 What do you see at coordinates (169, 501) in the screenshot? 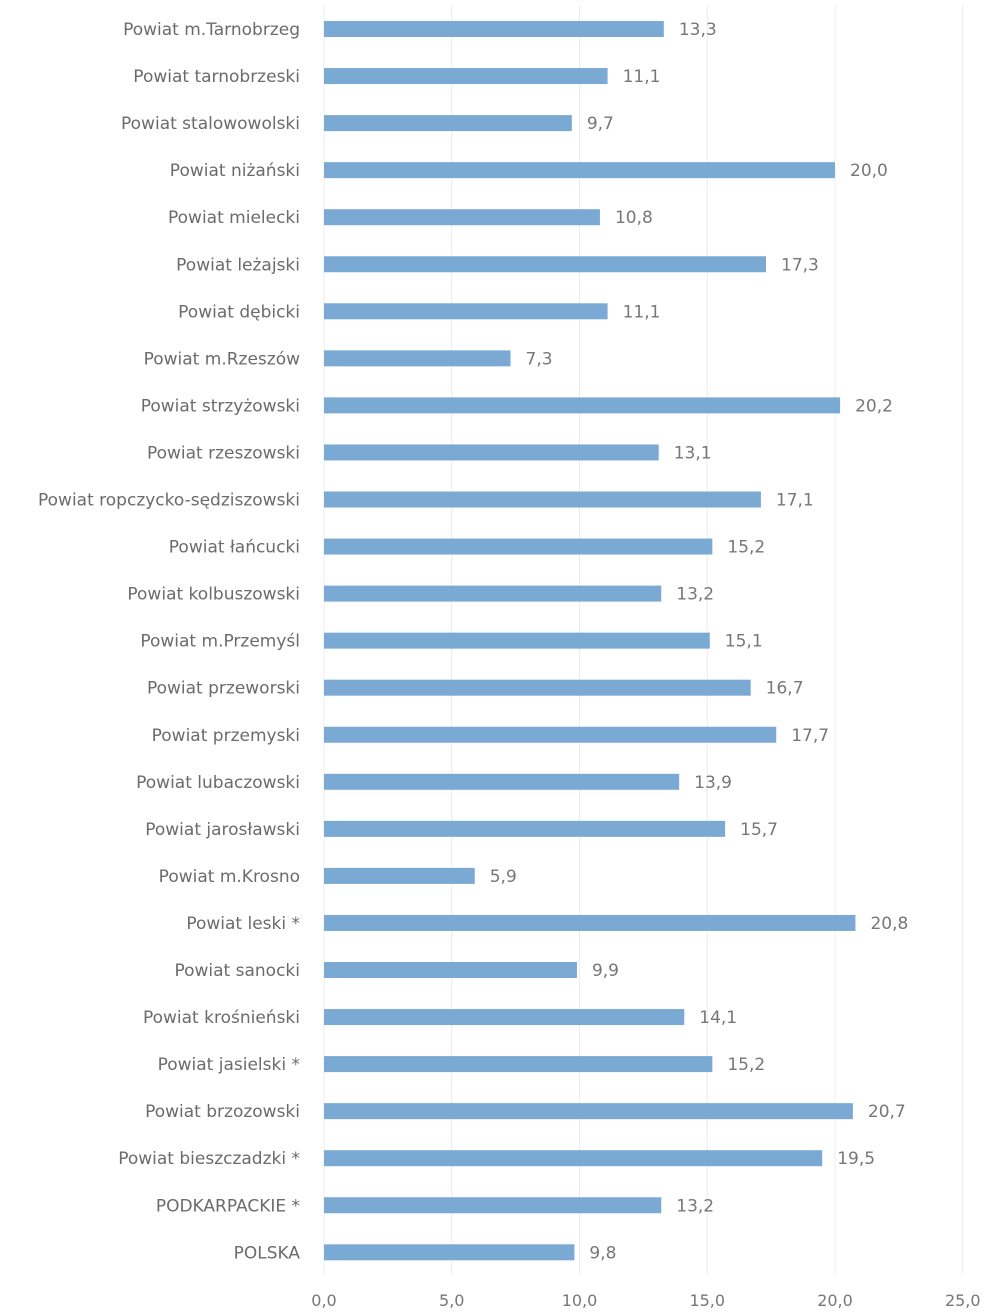
I see `category-label: Powiat ropczycko-sędziszowski` at bounding box center [169, 501].